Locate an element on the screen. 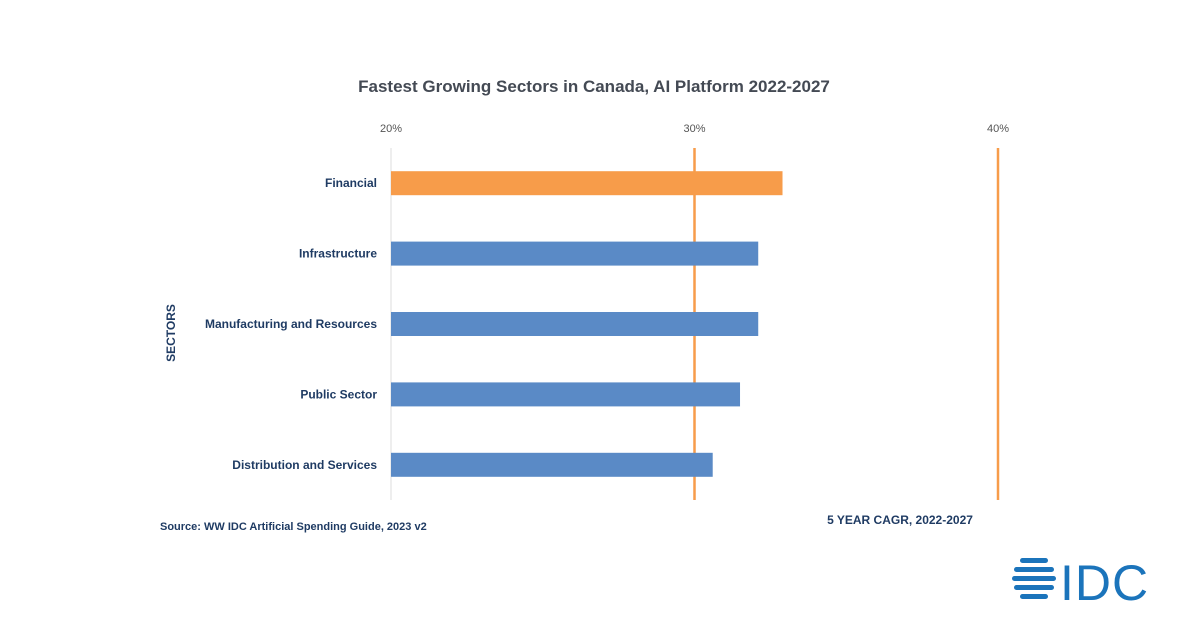 The width and height of the screenshot is (1200, 628). x-tick-labels: 20% 30% 40% is located at coordinates (694, 129).